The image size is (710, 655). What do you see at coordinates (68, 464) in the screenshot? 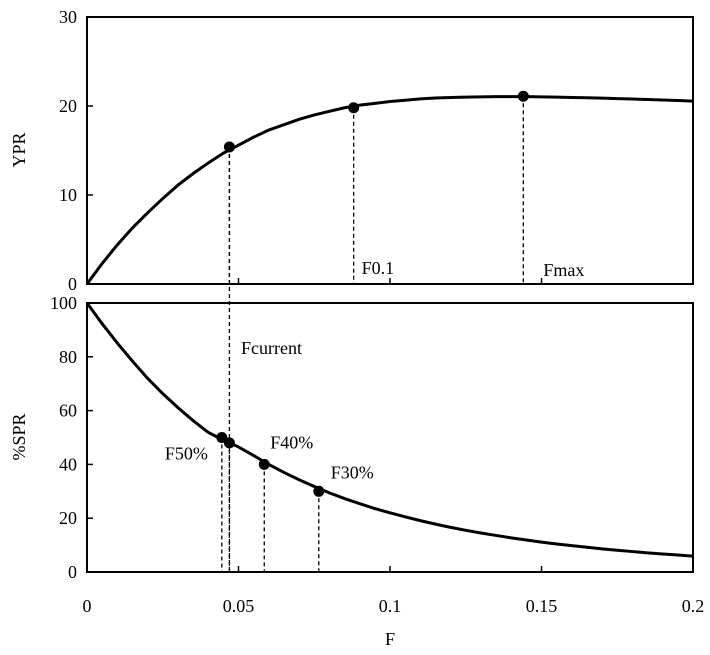
I see `spr-y-tick-label: 40` at bounding box center [68, 464].